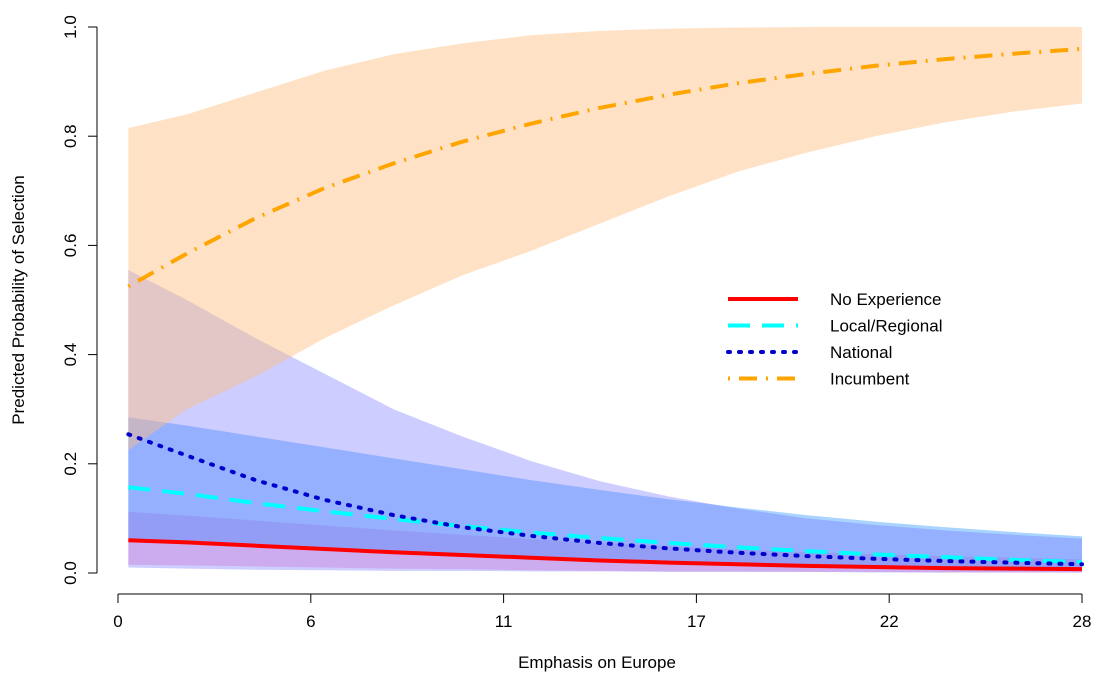 This screenshot has height=673, width=1096. What do you see at coordinates (870, 379) in the screenshot?
I see `legend-label-incumbent: Incumbent` at bounding box center [870, 379].